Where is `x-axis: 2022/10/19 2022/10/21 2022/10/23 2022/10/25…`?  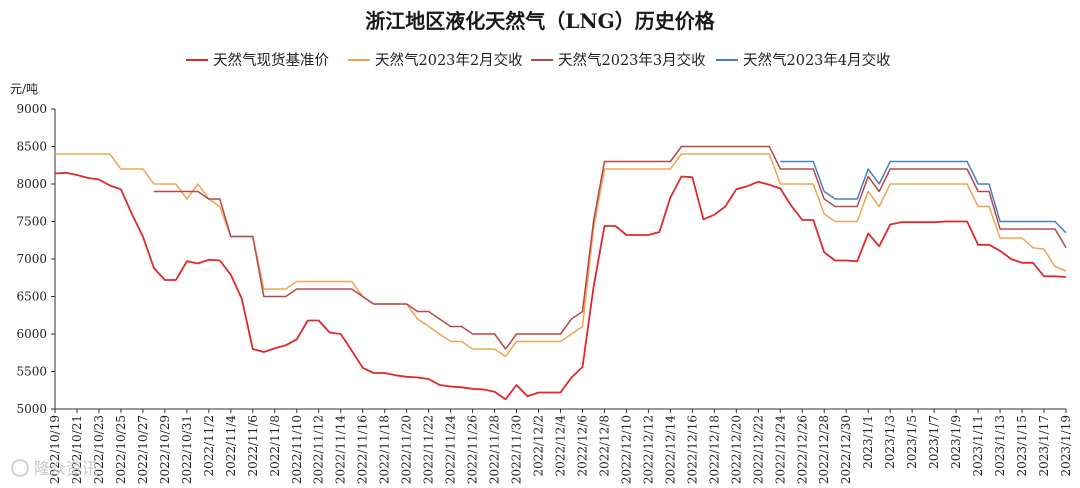 x-axis: 2022/10/19 2022/10/21 2022/10/23 2022/10/25… is located at coordinates (560, 446).